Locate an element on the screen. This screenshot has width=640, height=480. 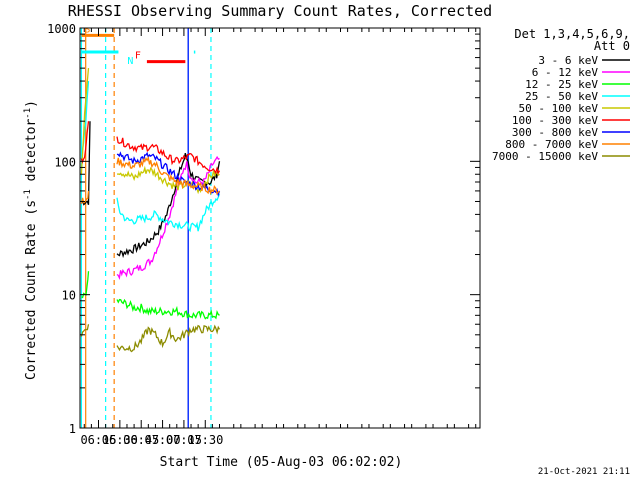
y-axis-label-sup1: -1 is located at coordinates (28, 194).